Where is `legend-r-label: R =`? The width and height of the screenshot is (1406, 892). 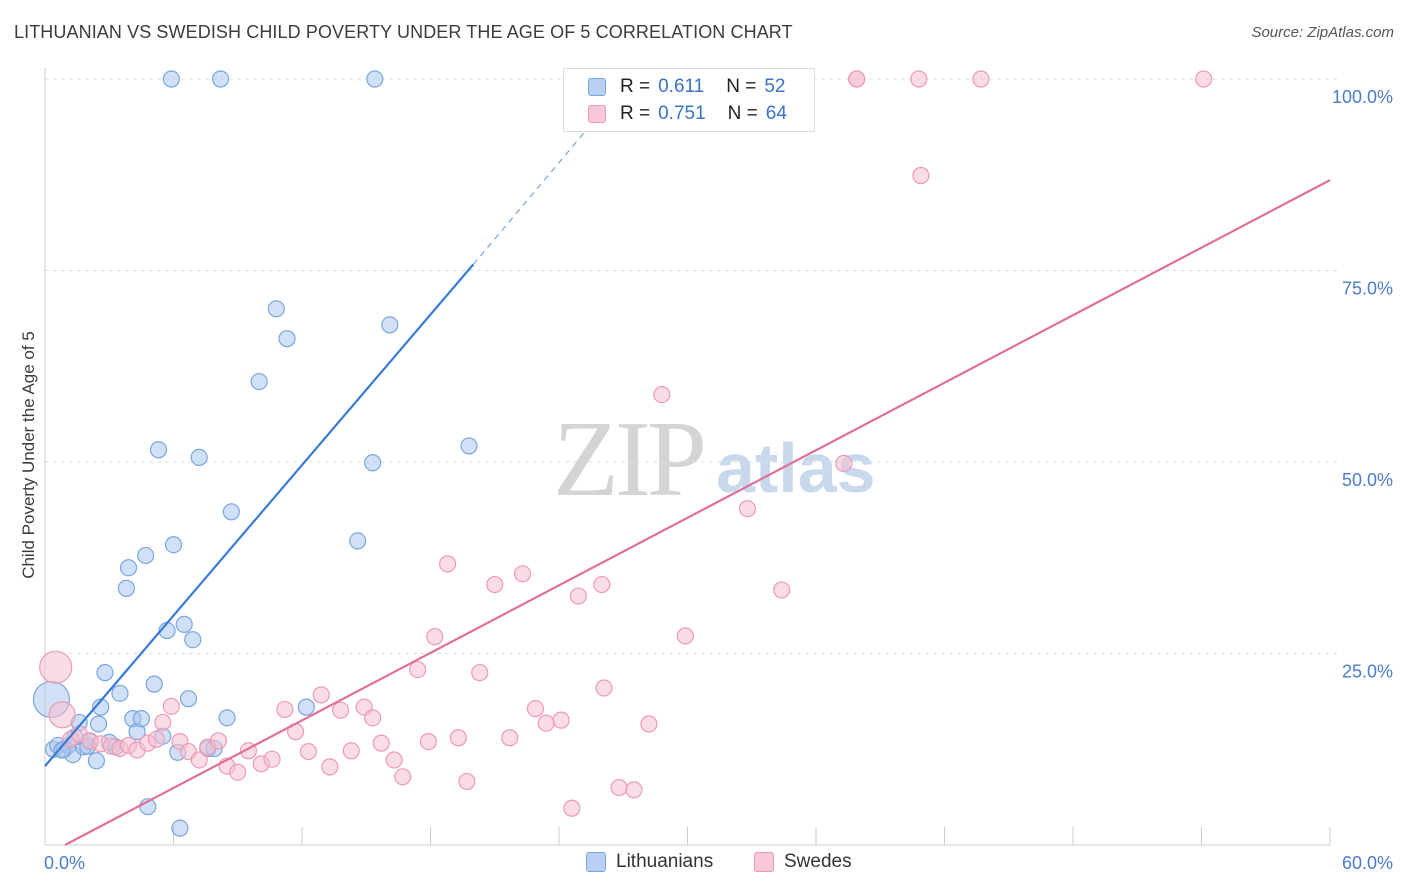
legend-r-label: R = is located at coordinates (635, 86).